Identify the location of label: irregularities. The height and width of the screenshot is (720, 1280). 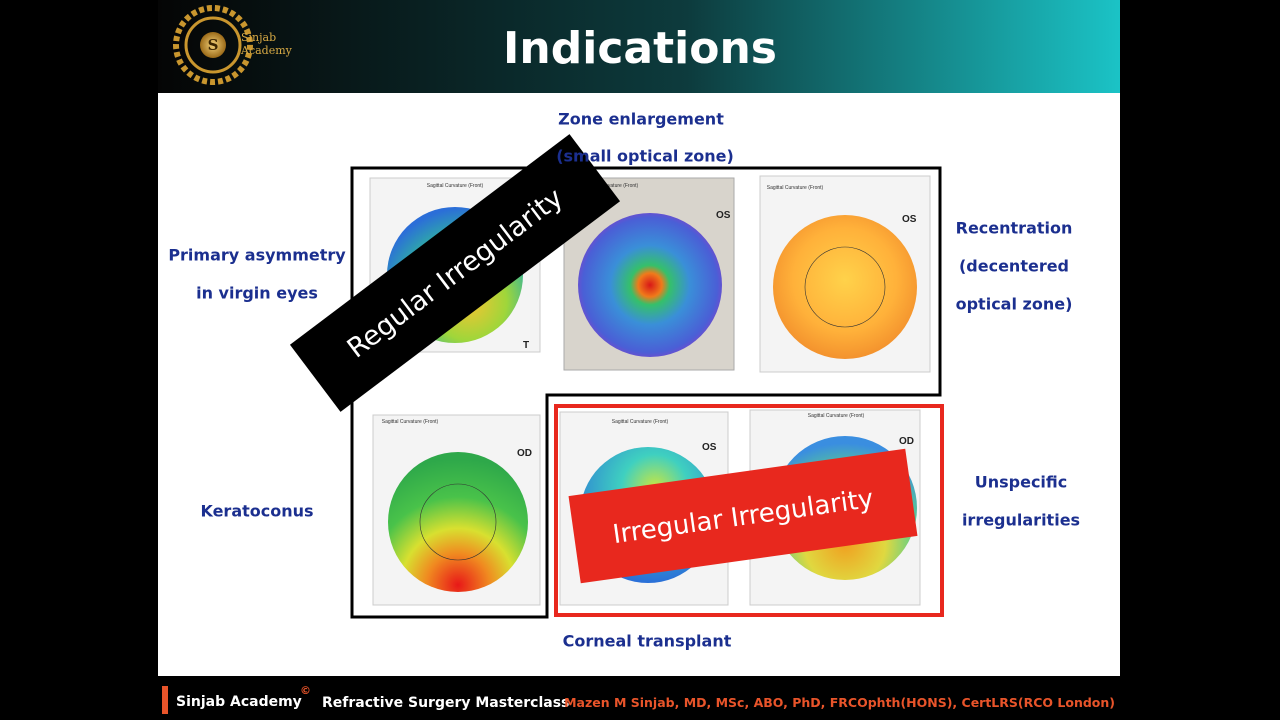
(1021, 520).